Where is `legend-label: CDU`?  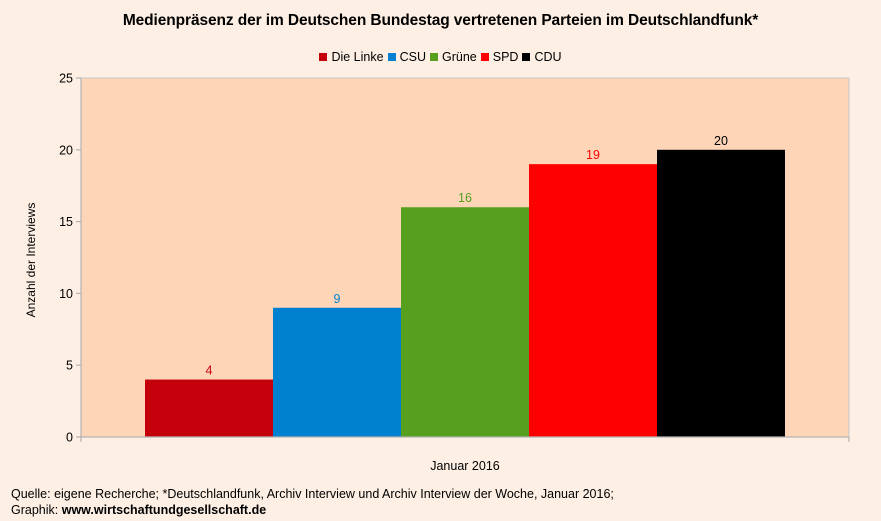
legend-label: CDU is located at coordinates (548, 57).